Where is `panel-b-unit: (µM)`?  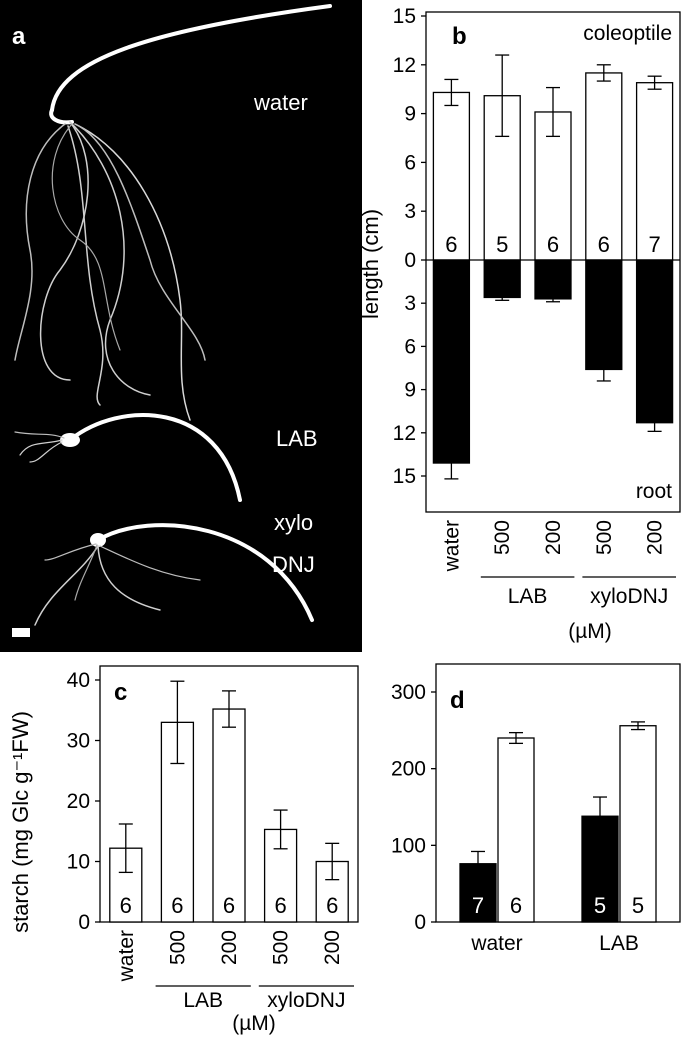 panel-b-unit: (µM) is located at coordinates (590, 631).